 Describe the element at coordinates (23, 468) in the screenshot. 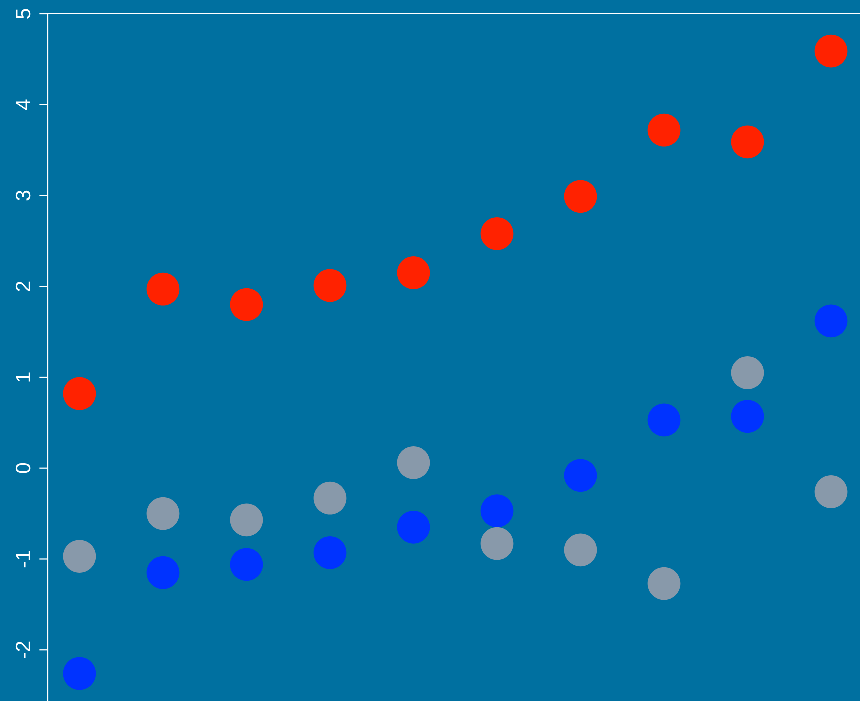

I see `y-tick-label: 0` at that location.